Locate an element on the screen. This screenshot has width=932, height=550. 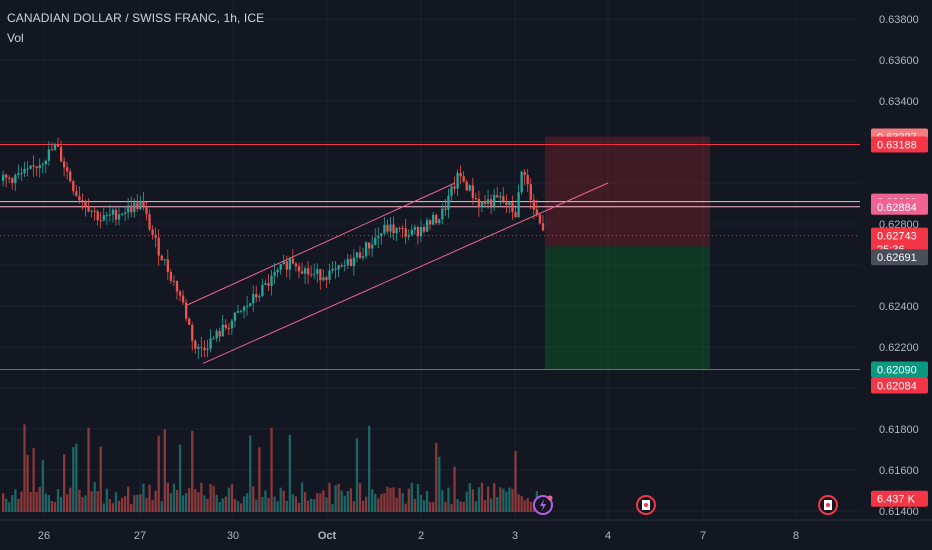
channel-lower-line is located at coordinates (405, 273).